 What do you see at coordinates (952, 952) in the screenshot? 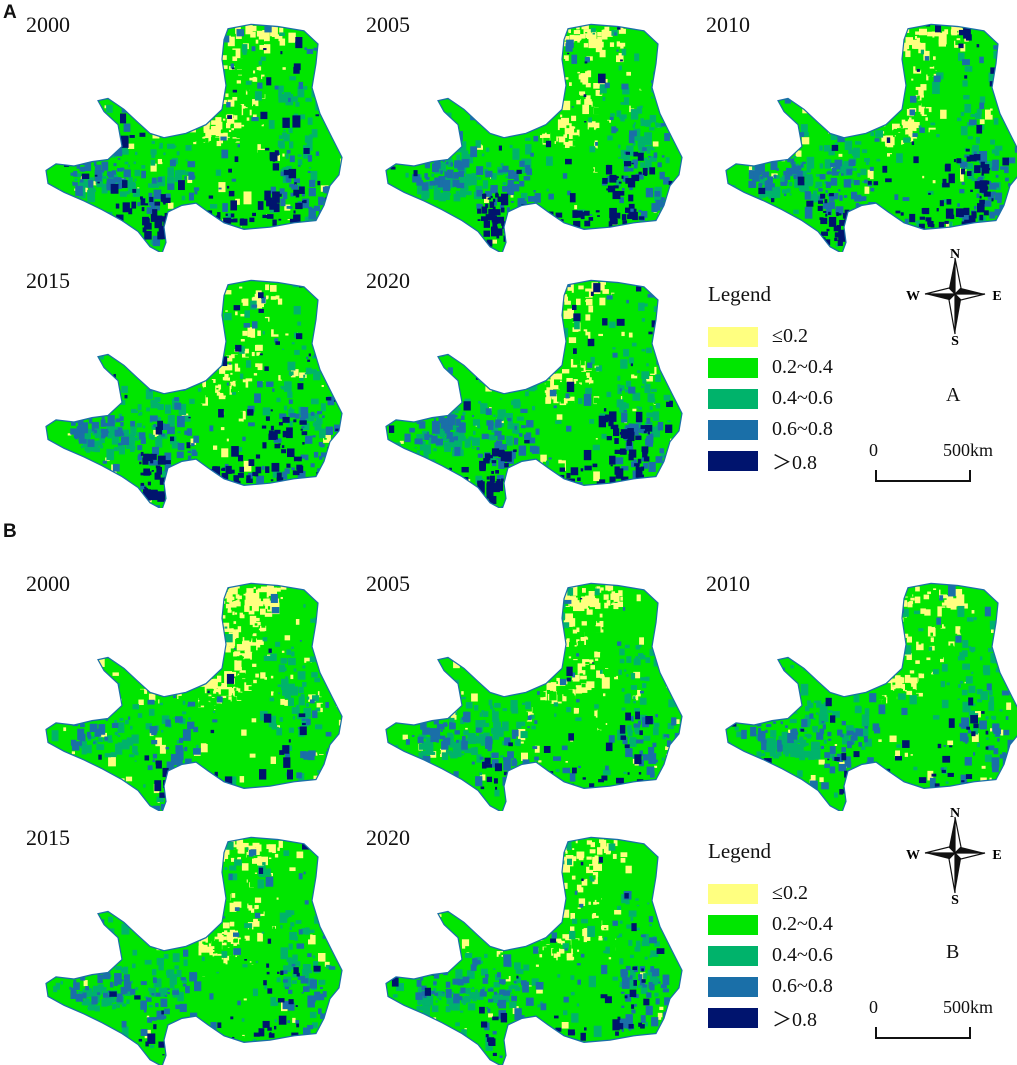
I see `subfigure-label: B` at bounding box center [952, 952].